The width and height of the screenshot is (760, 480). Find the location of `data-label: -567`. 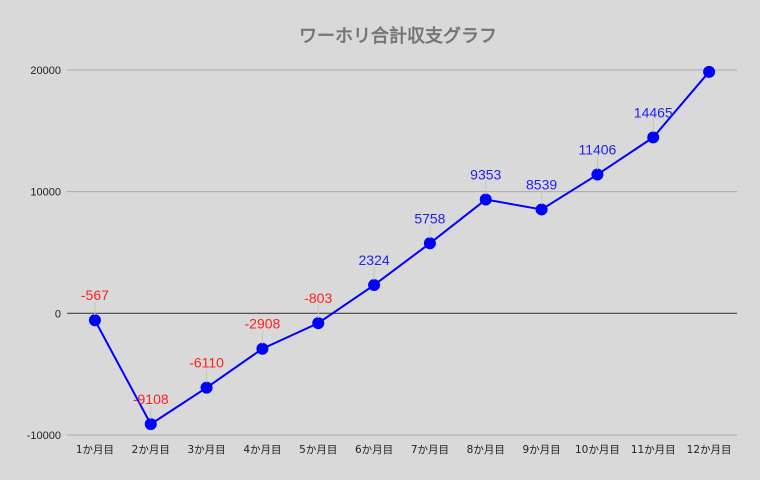

data-label: -567 is located at coordinates (95, 295).